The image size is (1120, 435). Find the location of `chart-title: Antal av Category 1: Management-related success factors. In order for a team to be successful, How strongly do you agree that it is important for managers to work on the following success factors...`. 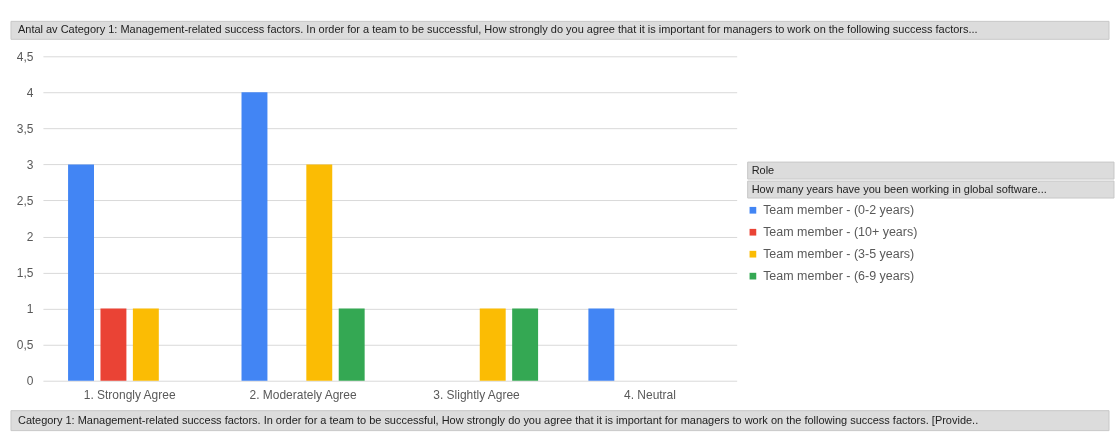

chart-title: Antal av Category 1: Management-related success factors. In order for a team to be successful, How strongly do you agree that it is important for managers to work on the following success factors... is located at coordinates (497, 29).